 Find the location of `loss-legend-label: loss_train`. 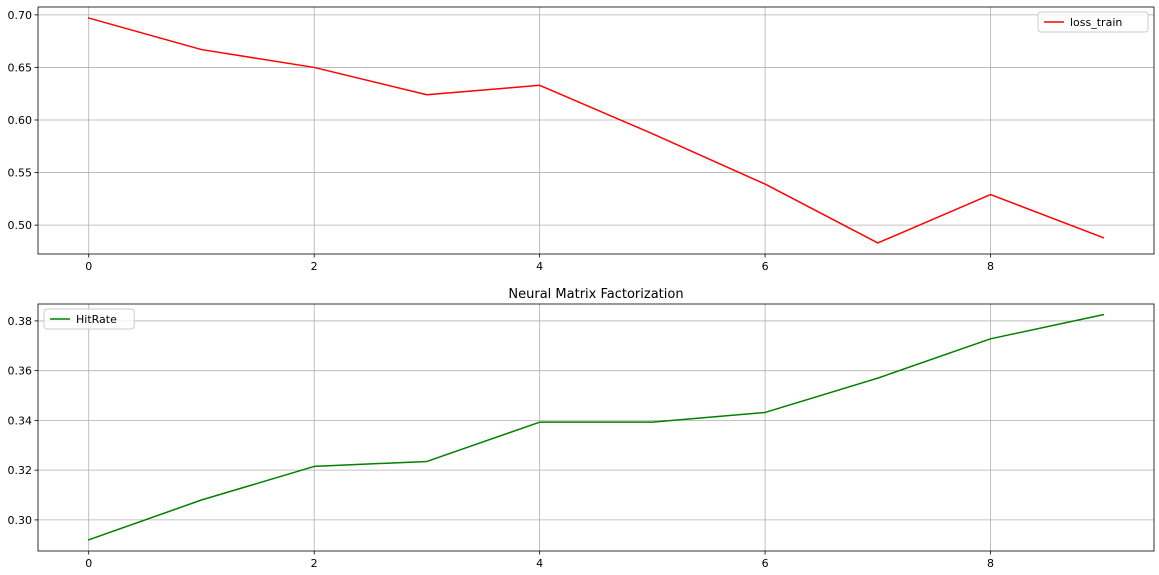

loss-legend-label: loss_train is located at coordinates (1096, 22).